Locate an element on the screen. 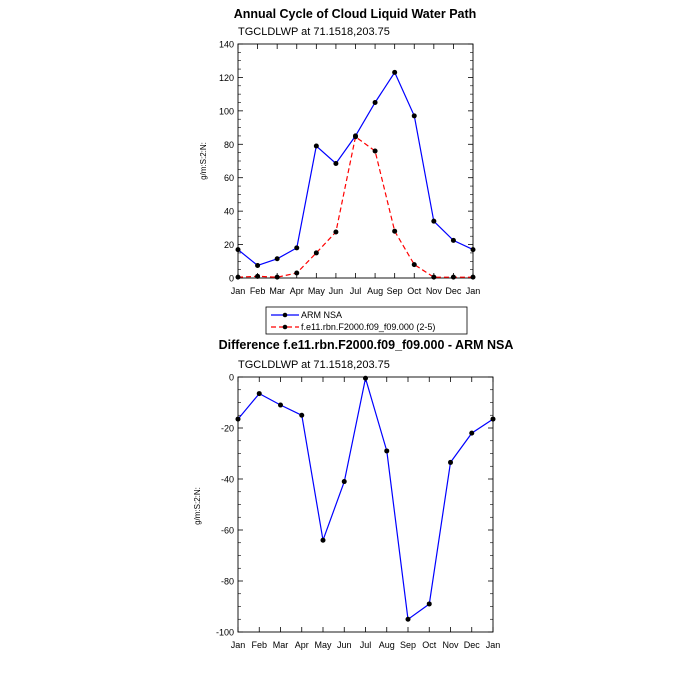 The height and width of the screenshot is (678, 678). top-series-1-line is located at coordinates (355, 206).